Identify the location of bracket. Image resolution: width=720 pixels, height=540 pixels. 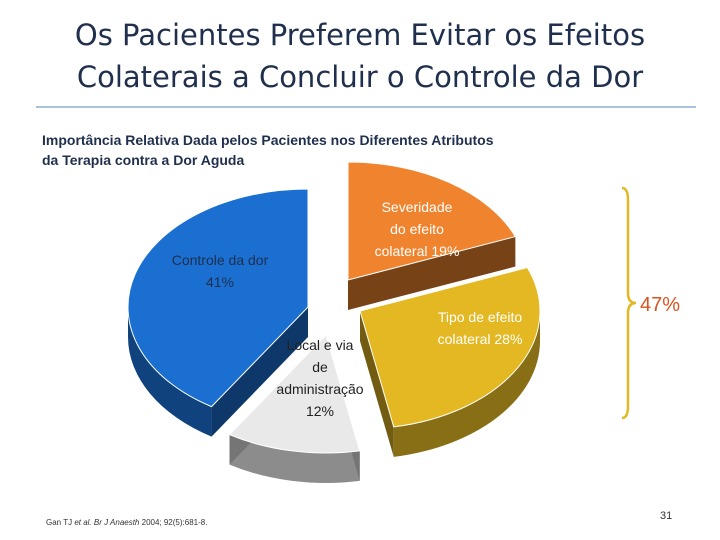
(629, 303).